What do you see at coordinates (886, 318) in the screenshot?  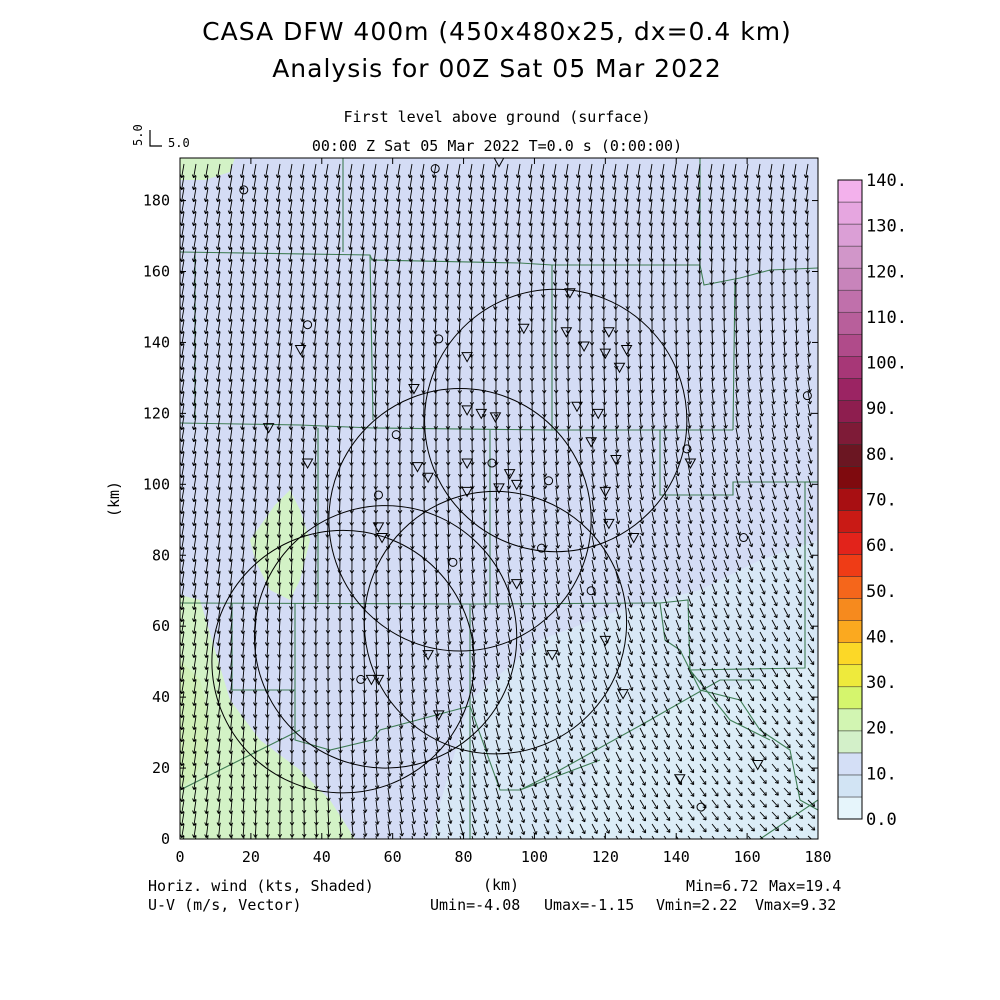 I see `colorbar-label: 110.` at bounding box center [886, 318].